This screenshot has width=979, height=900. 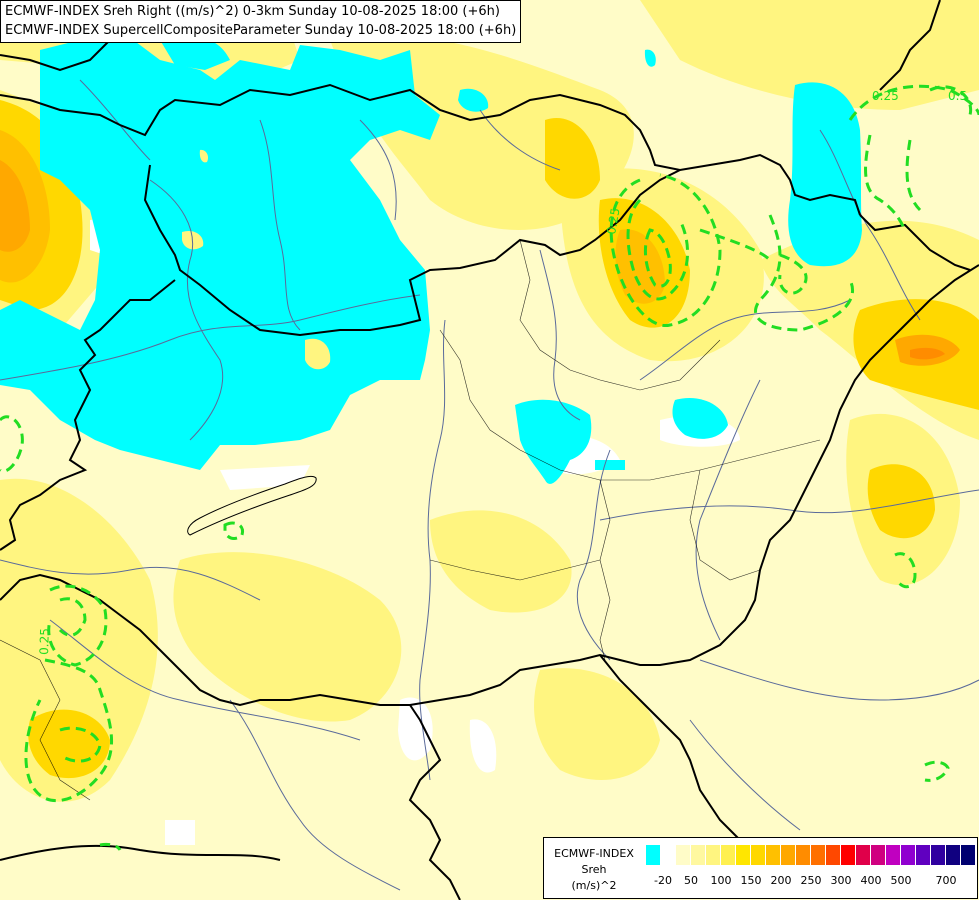 I want to click on legend-tick-label: 250, so click(x=811, y=880).